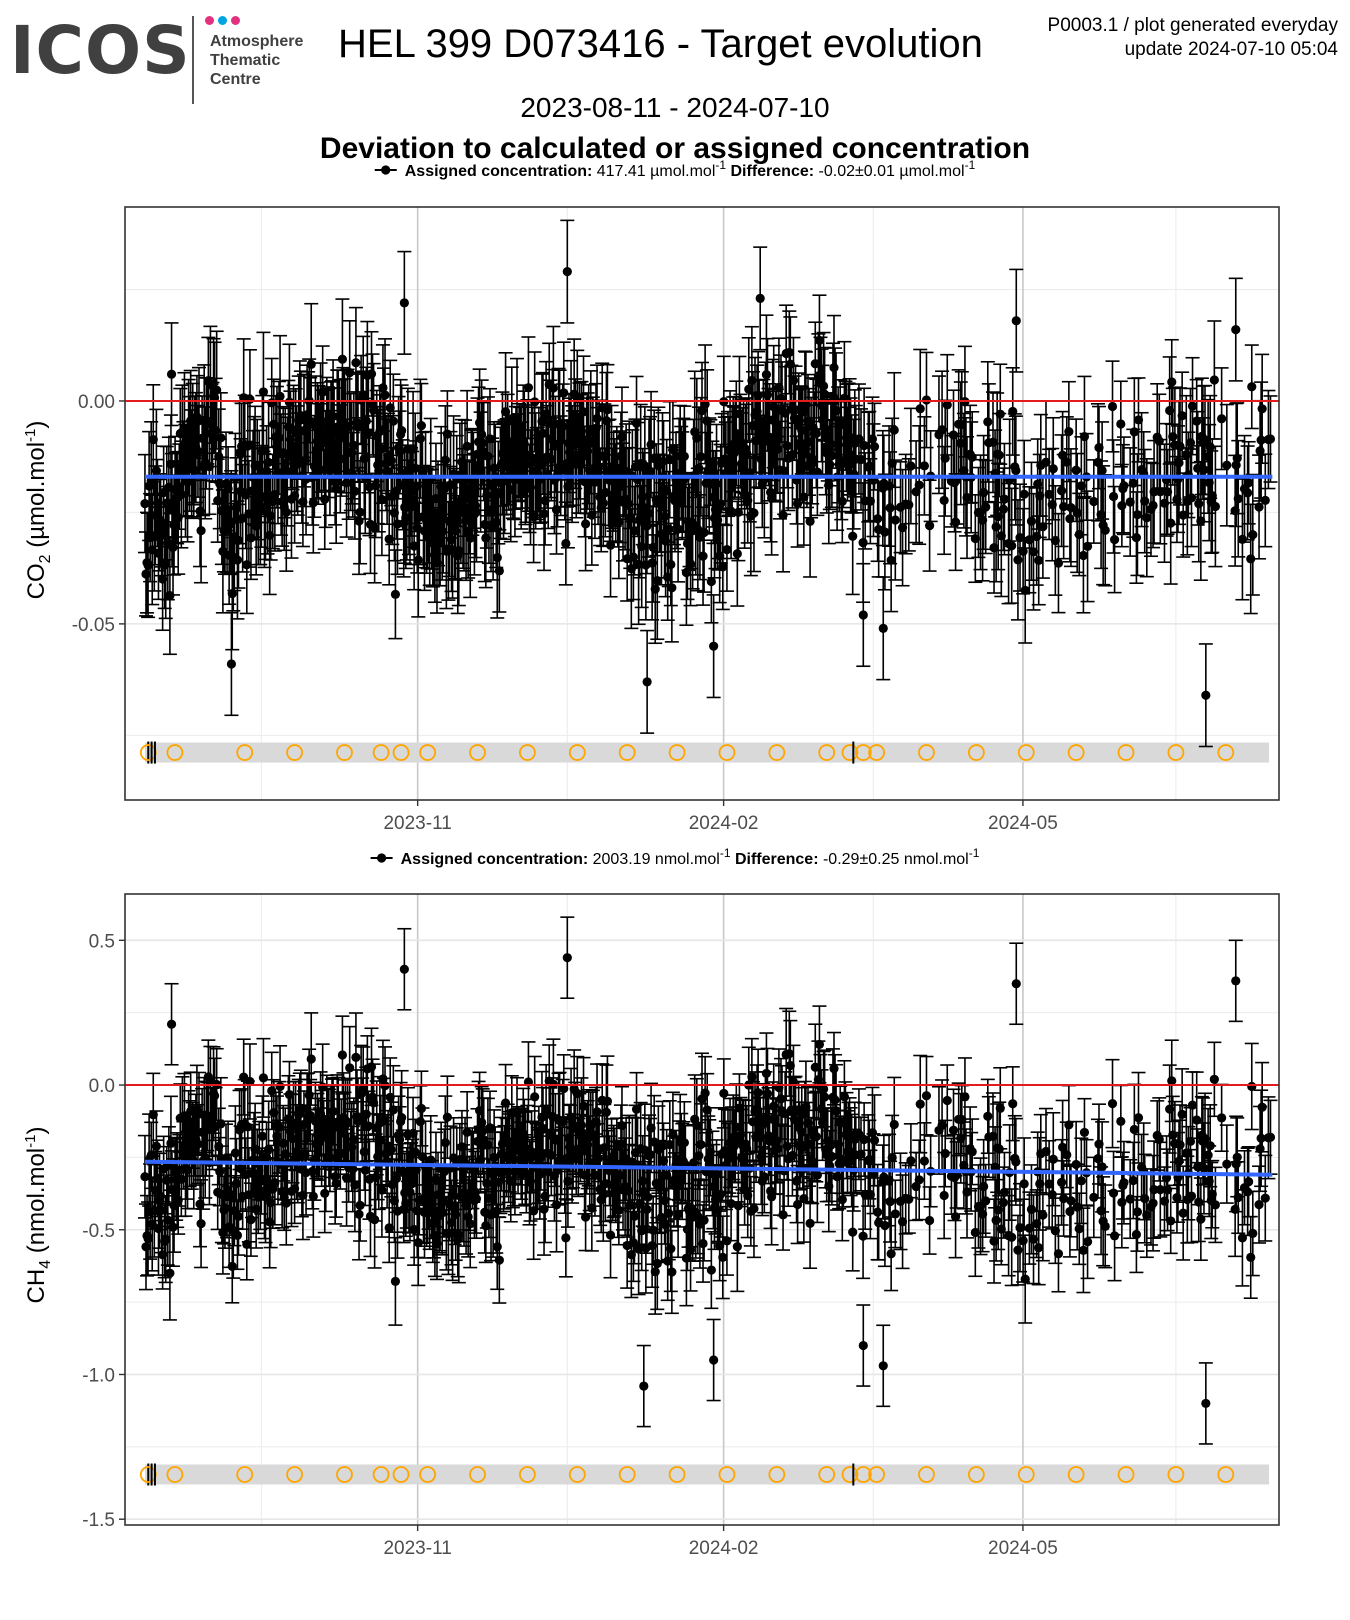 This screenshot has width=1350, height=1620. I want to click on y-axis-subscript: 2, so click(45, 558).